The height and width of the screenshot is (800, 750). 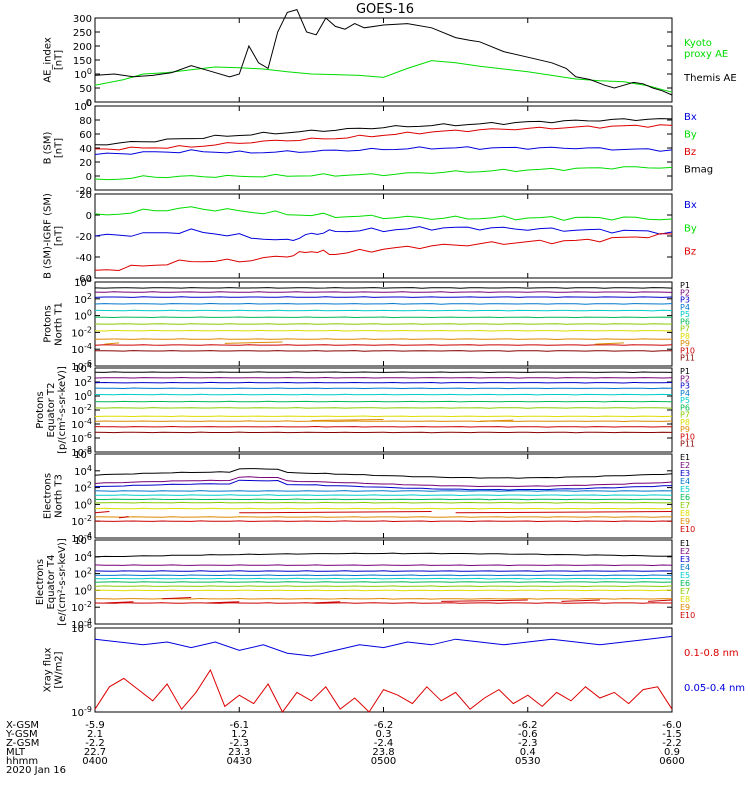 I want to click on legend-entry: By, so click(x=690, y=228).